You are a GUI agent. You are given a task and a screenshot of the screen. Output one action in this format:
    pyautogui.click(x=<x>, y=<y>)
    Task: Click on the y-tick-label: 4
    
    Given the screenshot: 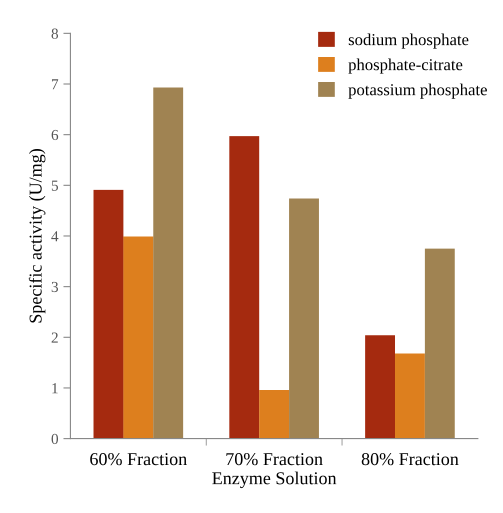 What is the action you would take?
    pyautogui.click(x=54, y=236)
    